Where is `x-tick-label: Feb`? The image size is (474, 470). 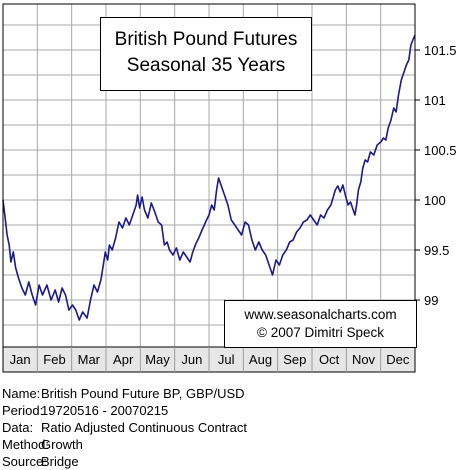 x-tick-label: Feb is located at coordinates (54, 359).